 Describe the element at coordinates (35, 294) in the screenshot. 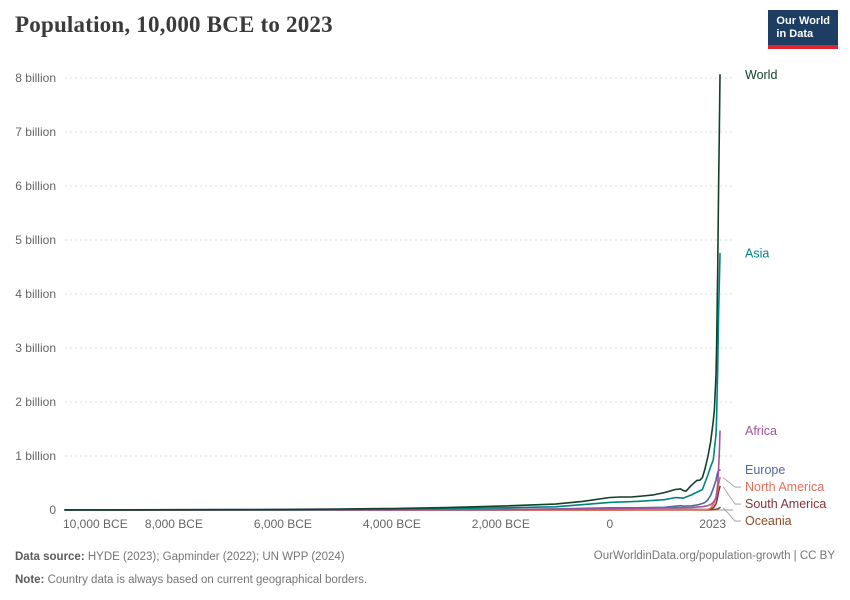

I see `y-tick-label: 4 billion` at that location.